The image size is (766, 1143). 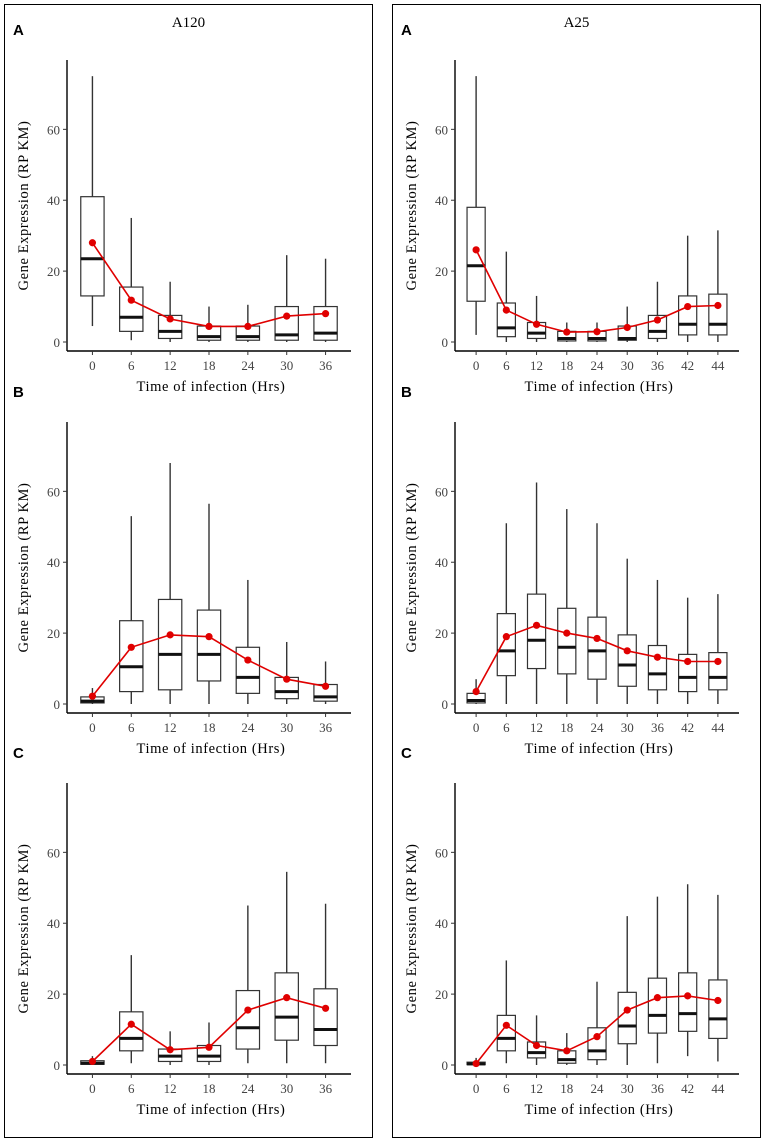 What do you see at coordinates (406, 30) in the screenshot?
I see `panel-letter: A` at bounding box center [406, 30].